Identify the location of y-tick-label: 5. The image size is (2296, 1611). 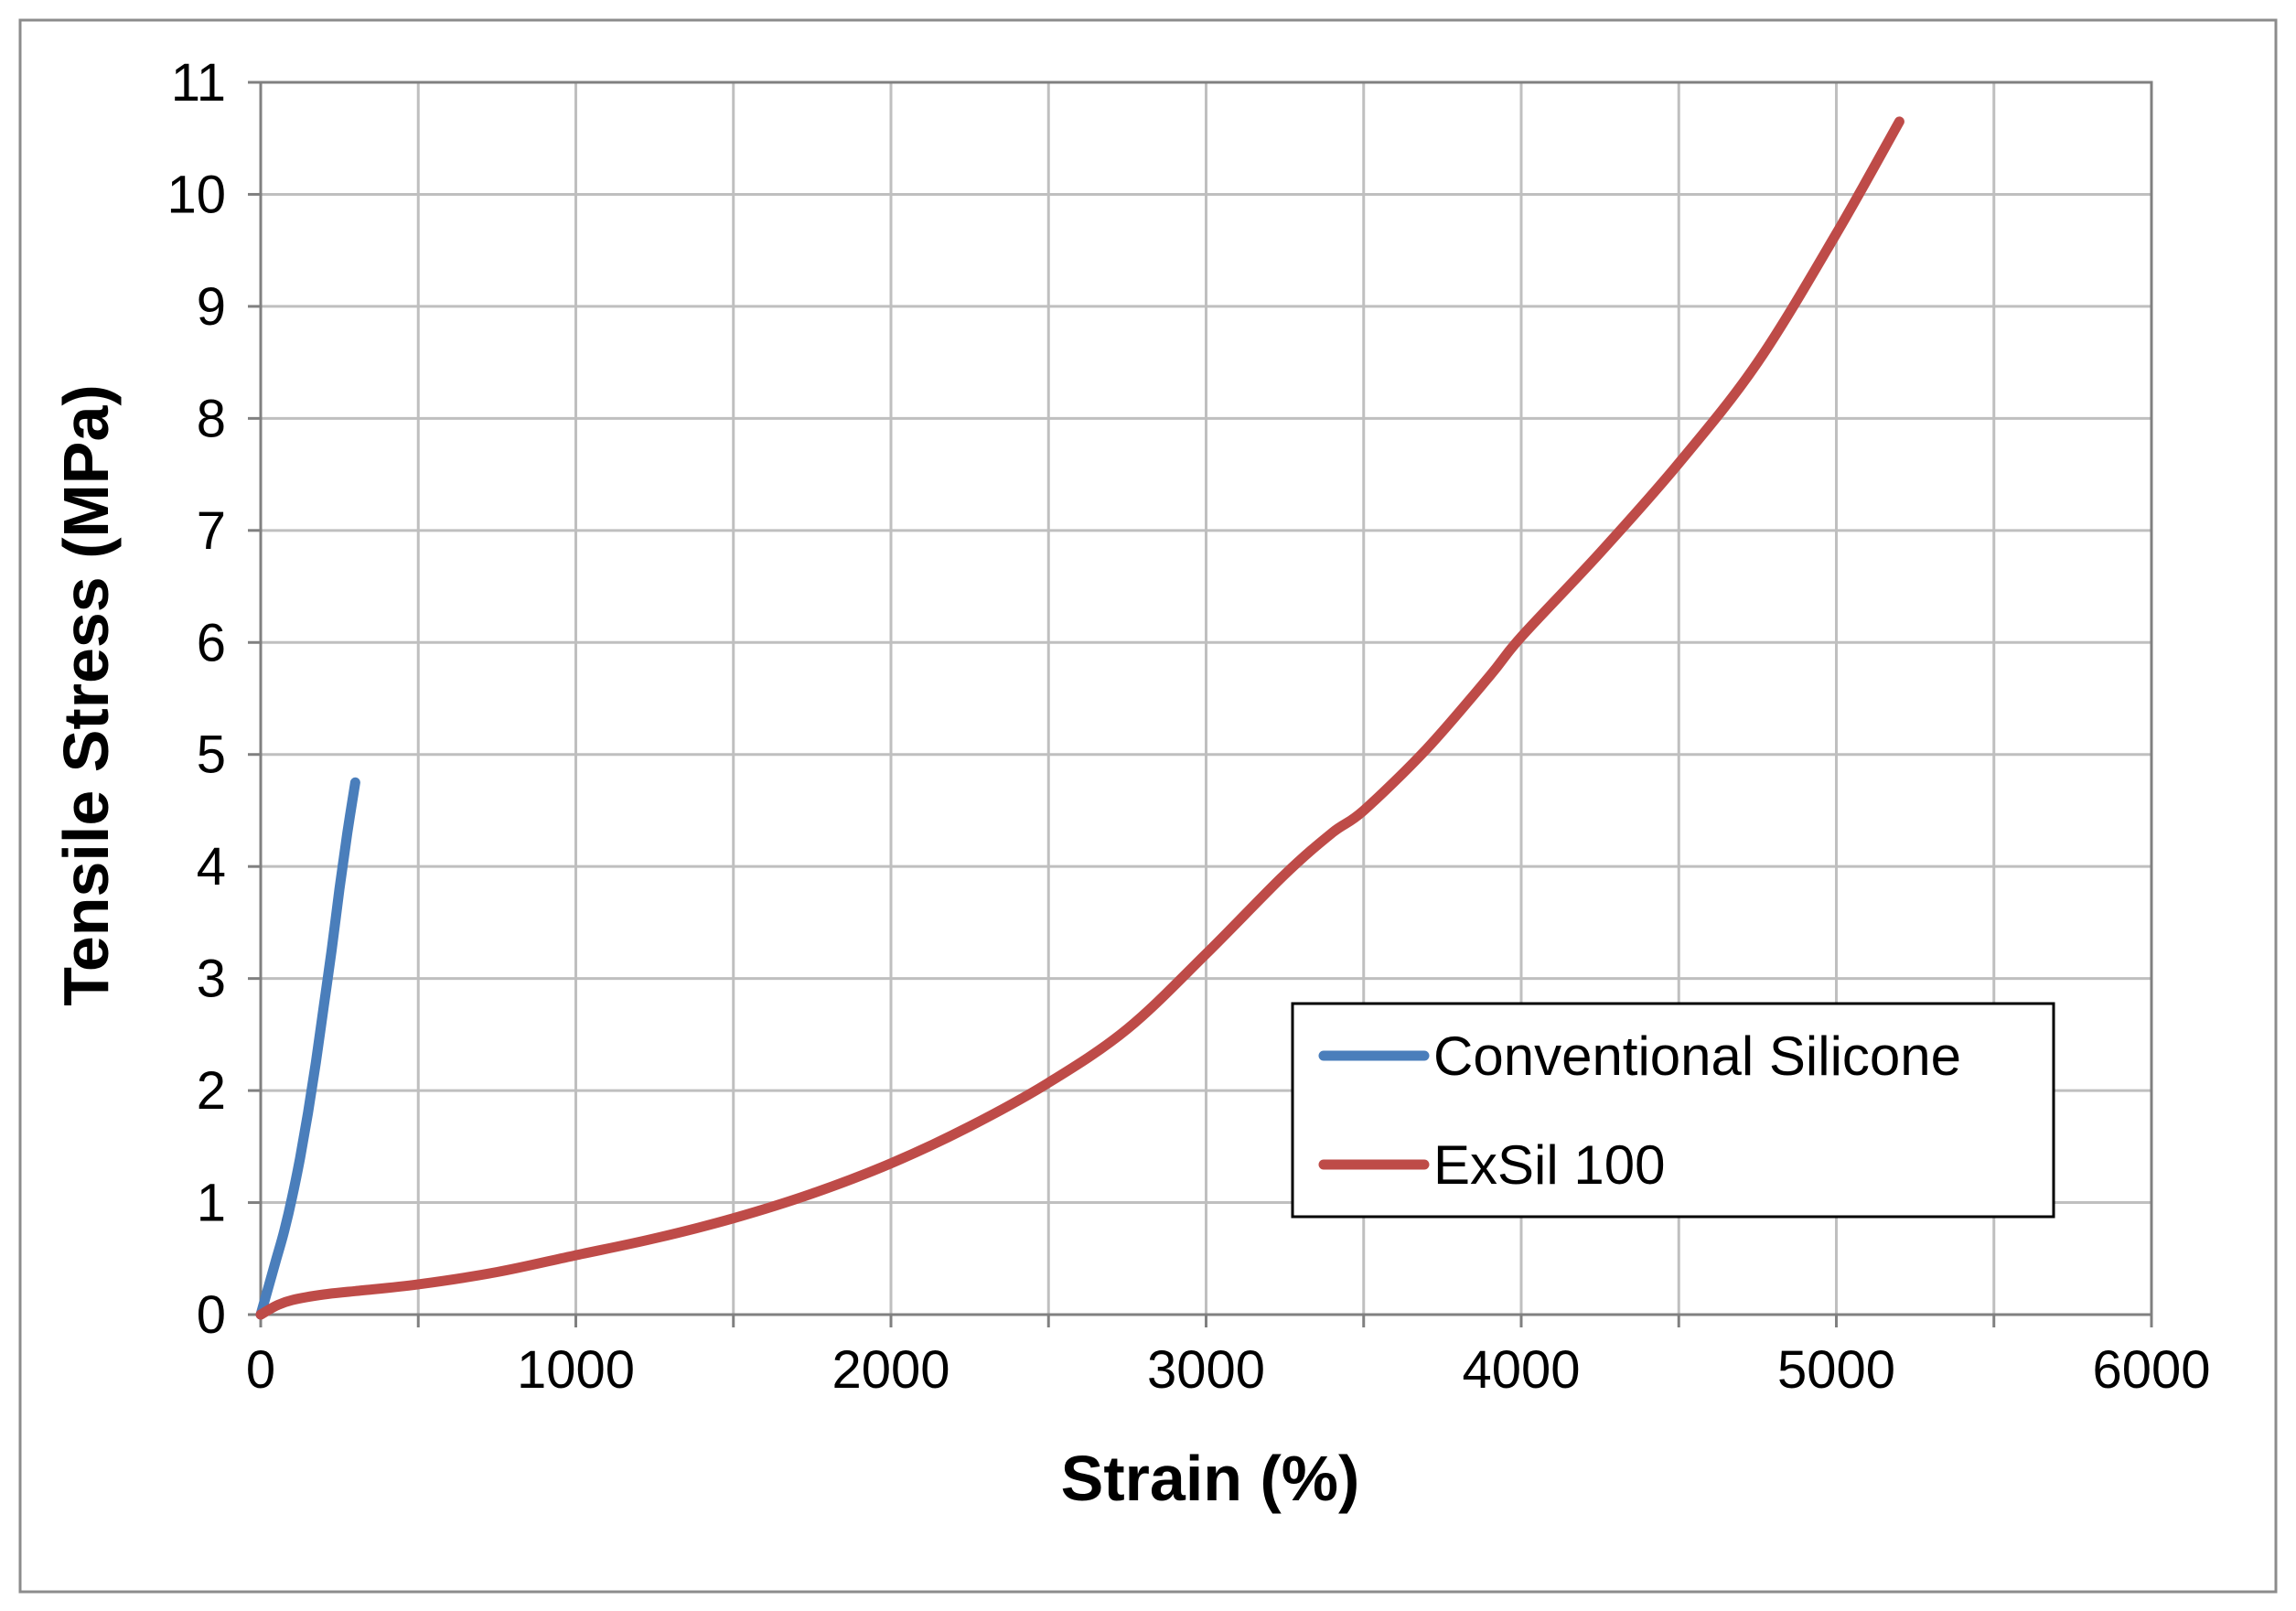
(211, 755).